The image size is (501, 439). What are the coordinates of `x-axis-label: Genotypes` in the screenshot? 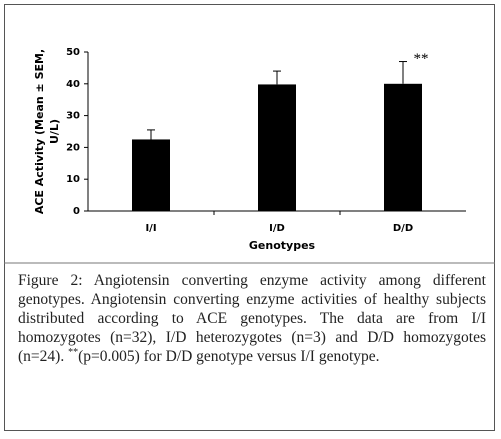 It's located at (282, 245).